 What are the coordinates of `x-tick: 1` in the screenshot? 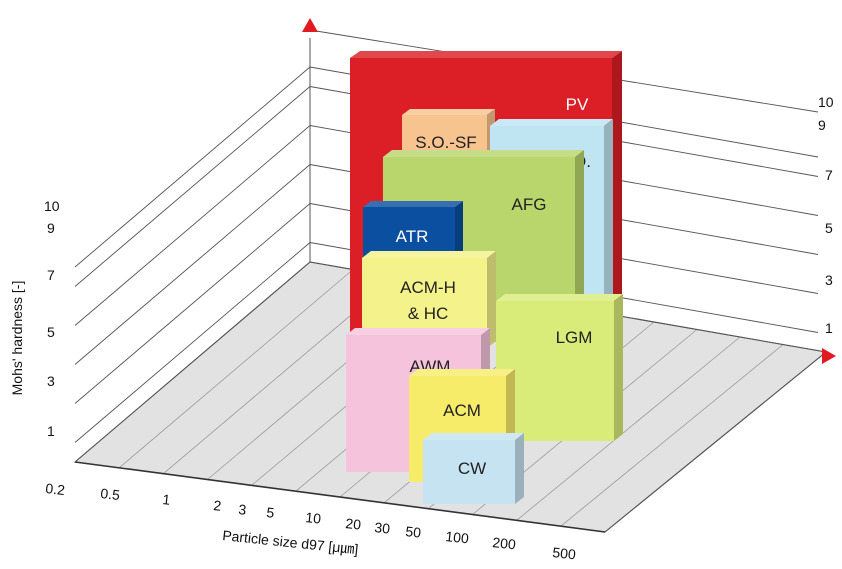 It's located at (167, 499).